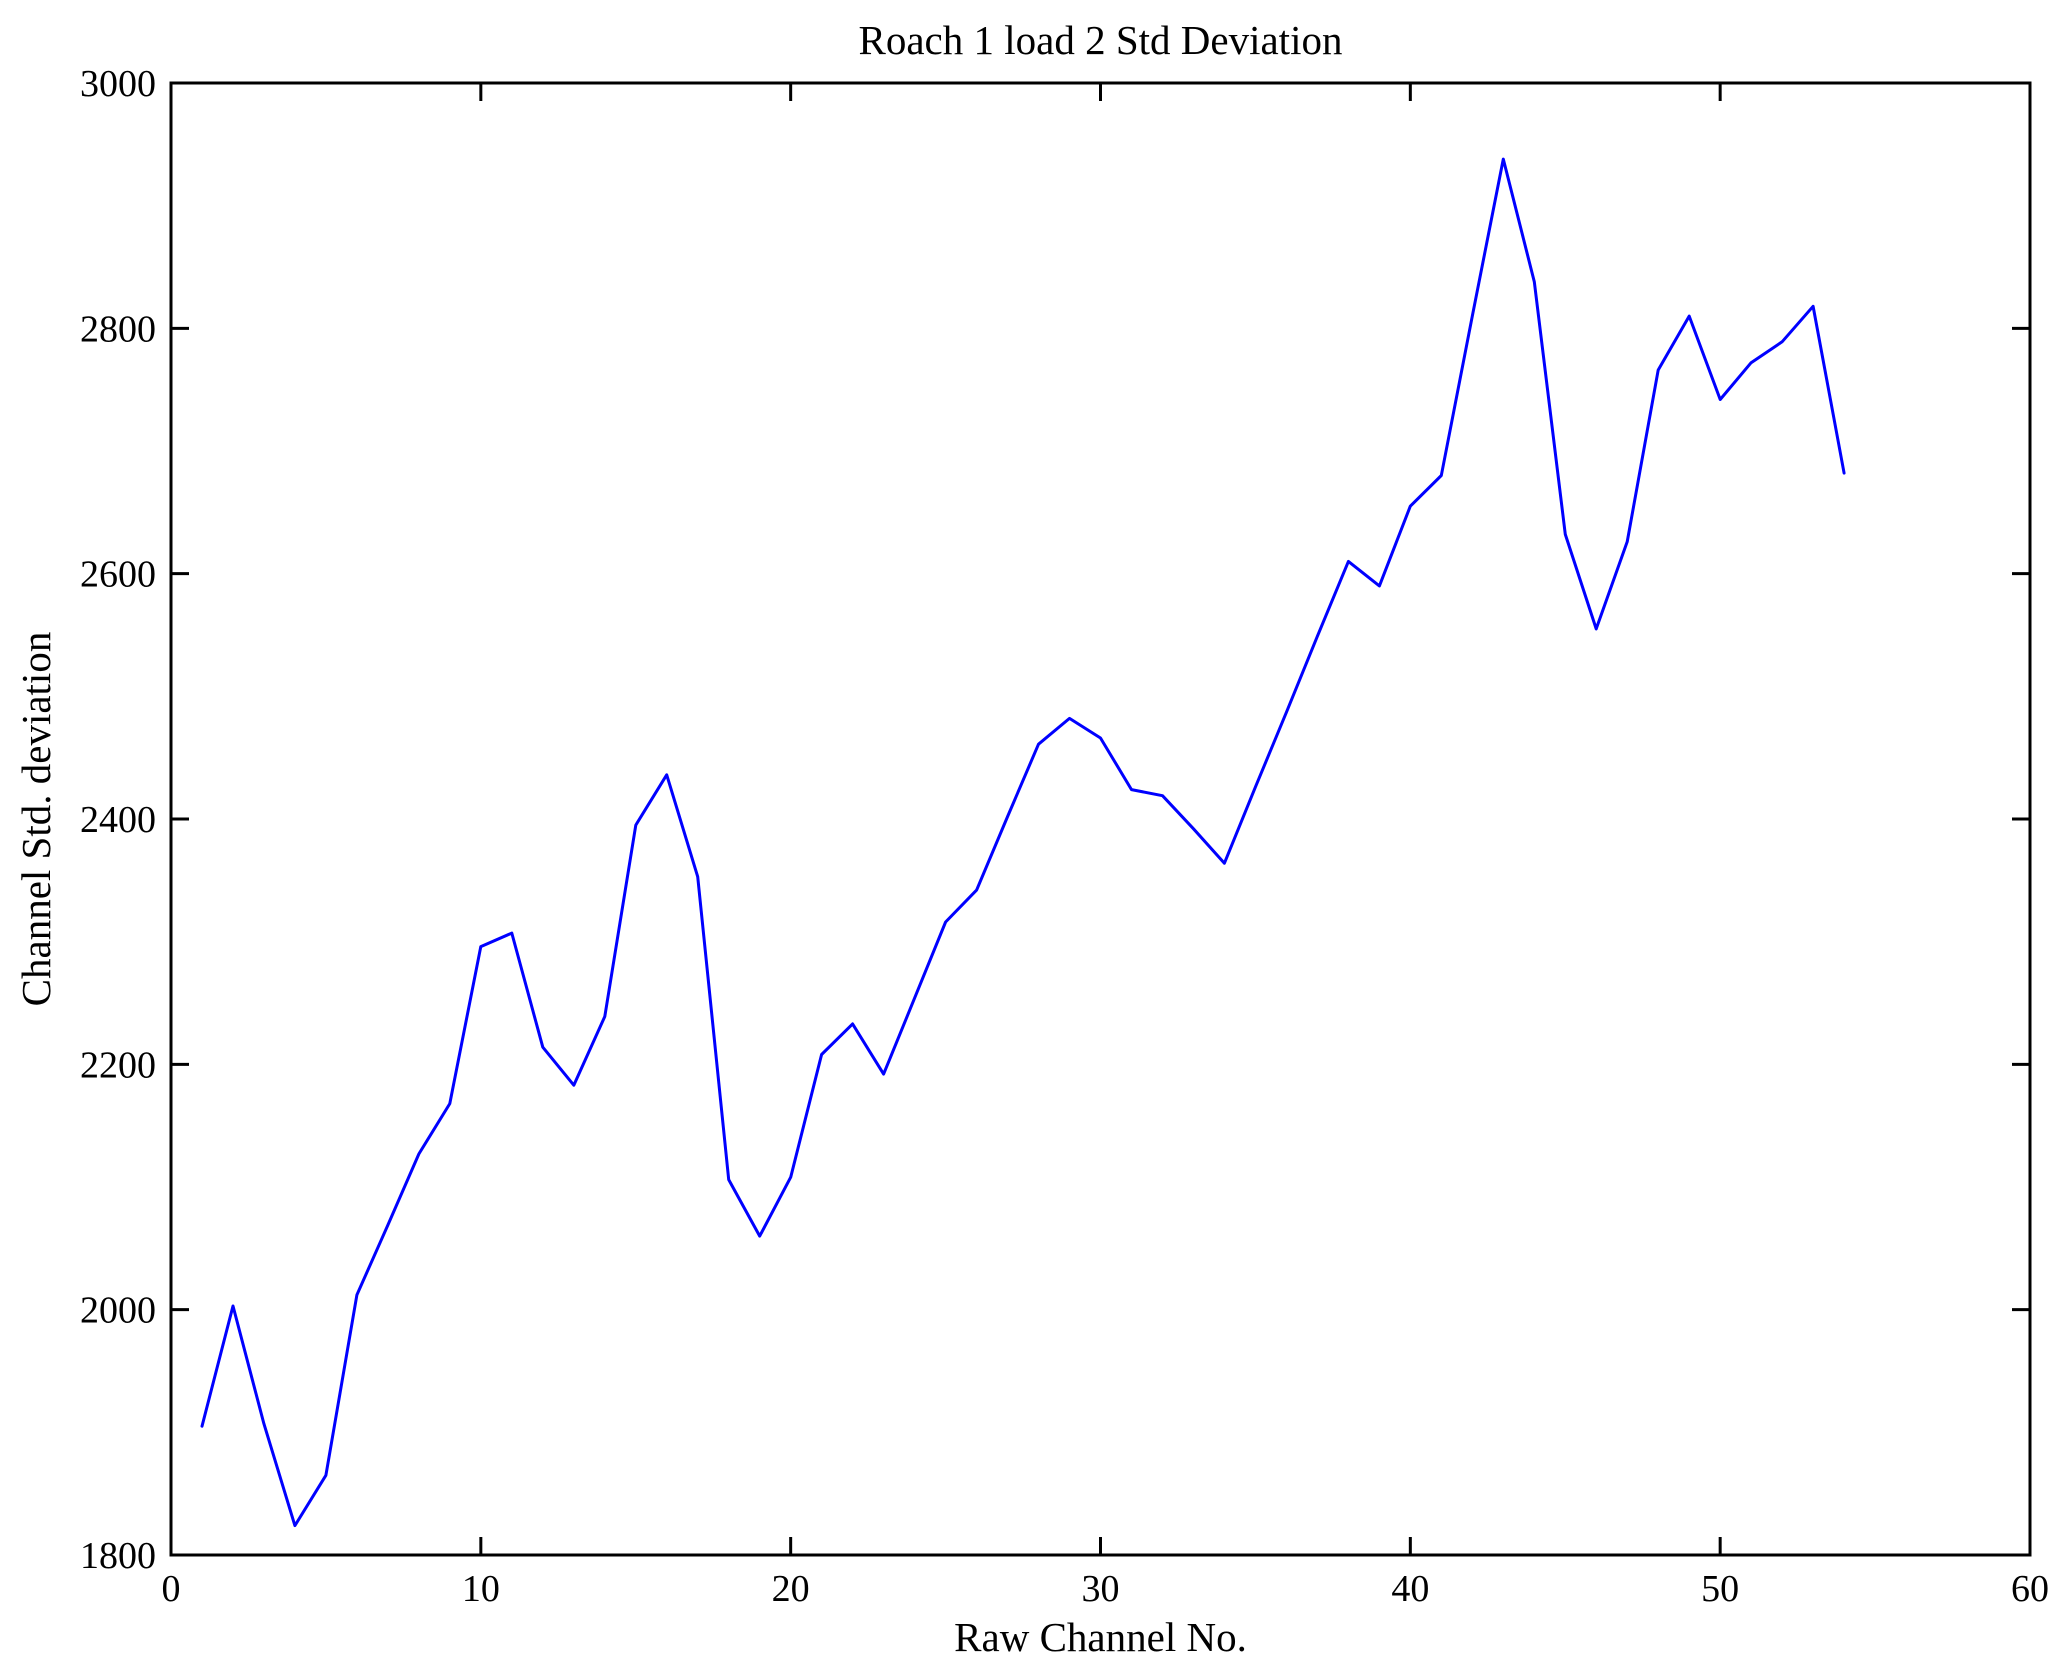  What do you see at coordinates (1100, 40) in the screenshot?
I see `chart-title: Roach 1 load 2 Std Deviation` at bounding box center [1100, 40].